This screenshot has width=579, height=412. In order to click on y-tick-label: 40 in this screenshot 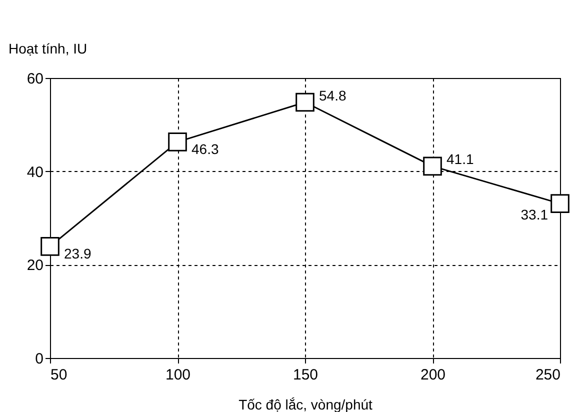, I will do `click(35, 172)`.